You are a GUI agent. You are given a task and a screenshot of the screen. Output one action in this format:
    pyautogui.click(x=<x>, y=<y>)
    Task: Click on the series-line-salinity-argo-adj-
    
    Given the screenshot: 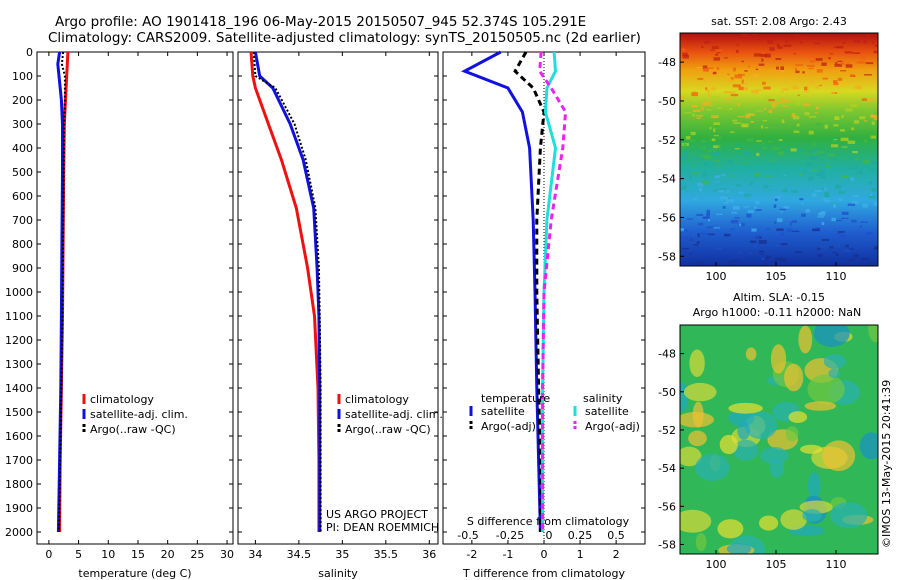 What is the action you would take?
    pyautogui.click(x=553, y=291)
    